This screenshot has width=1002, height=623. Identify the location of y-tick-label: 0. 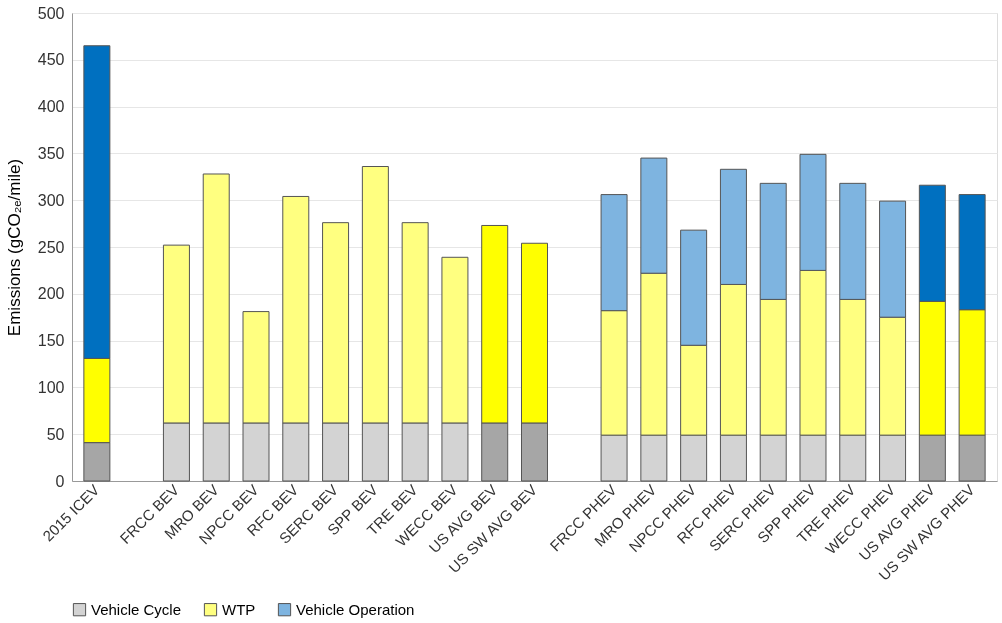
(60, 481).